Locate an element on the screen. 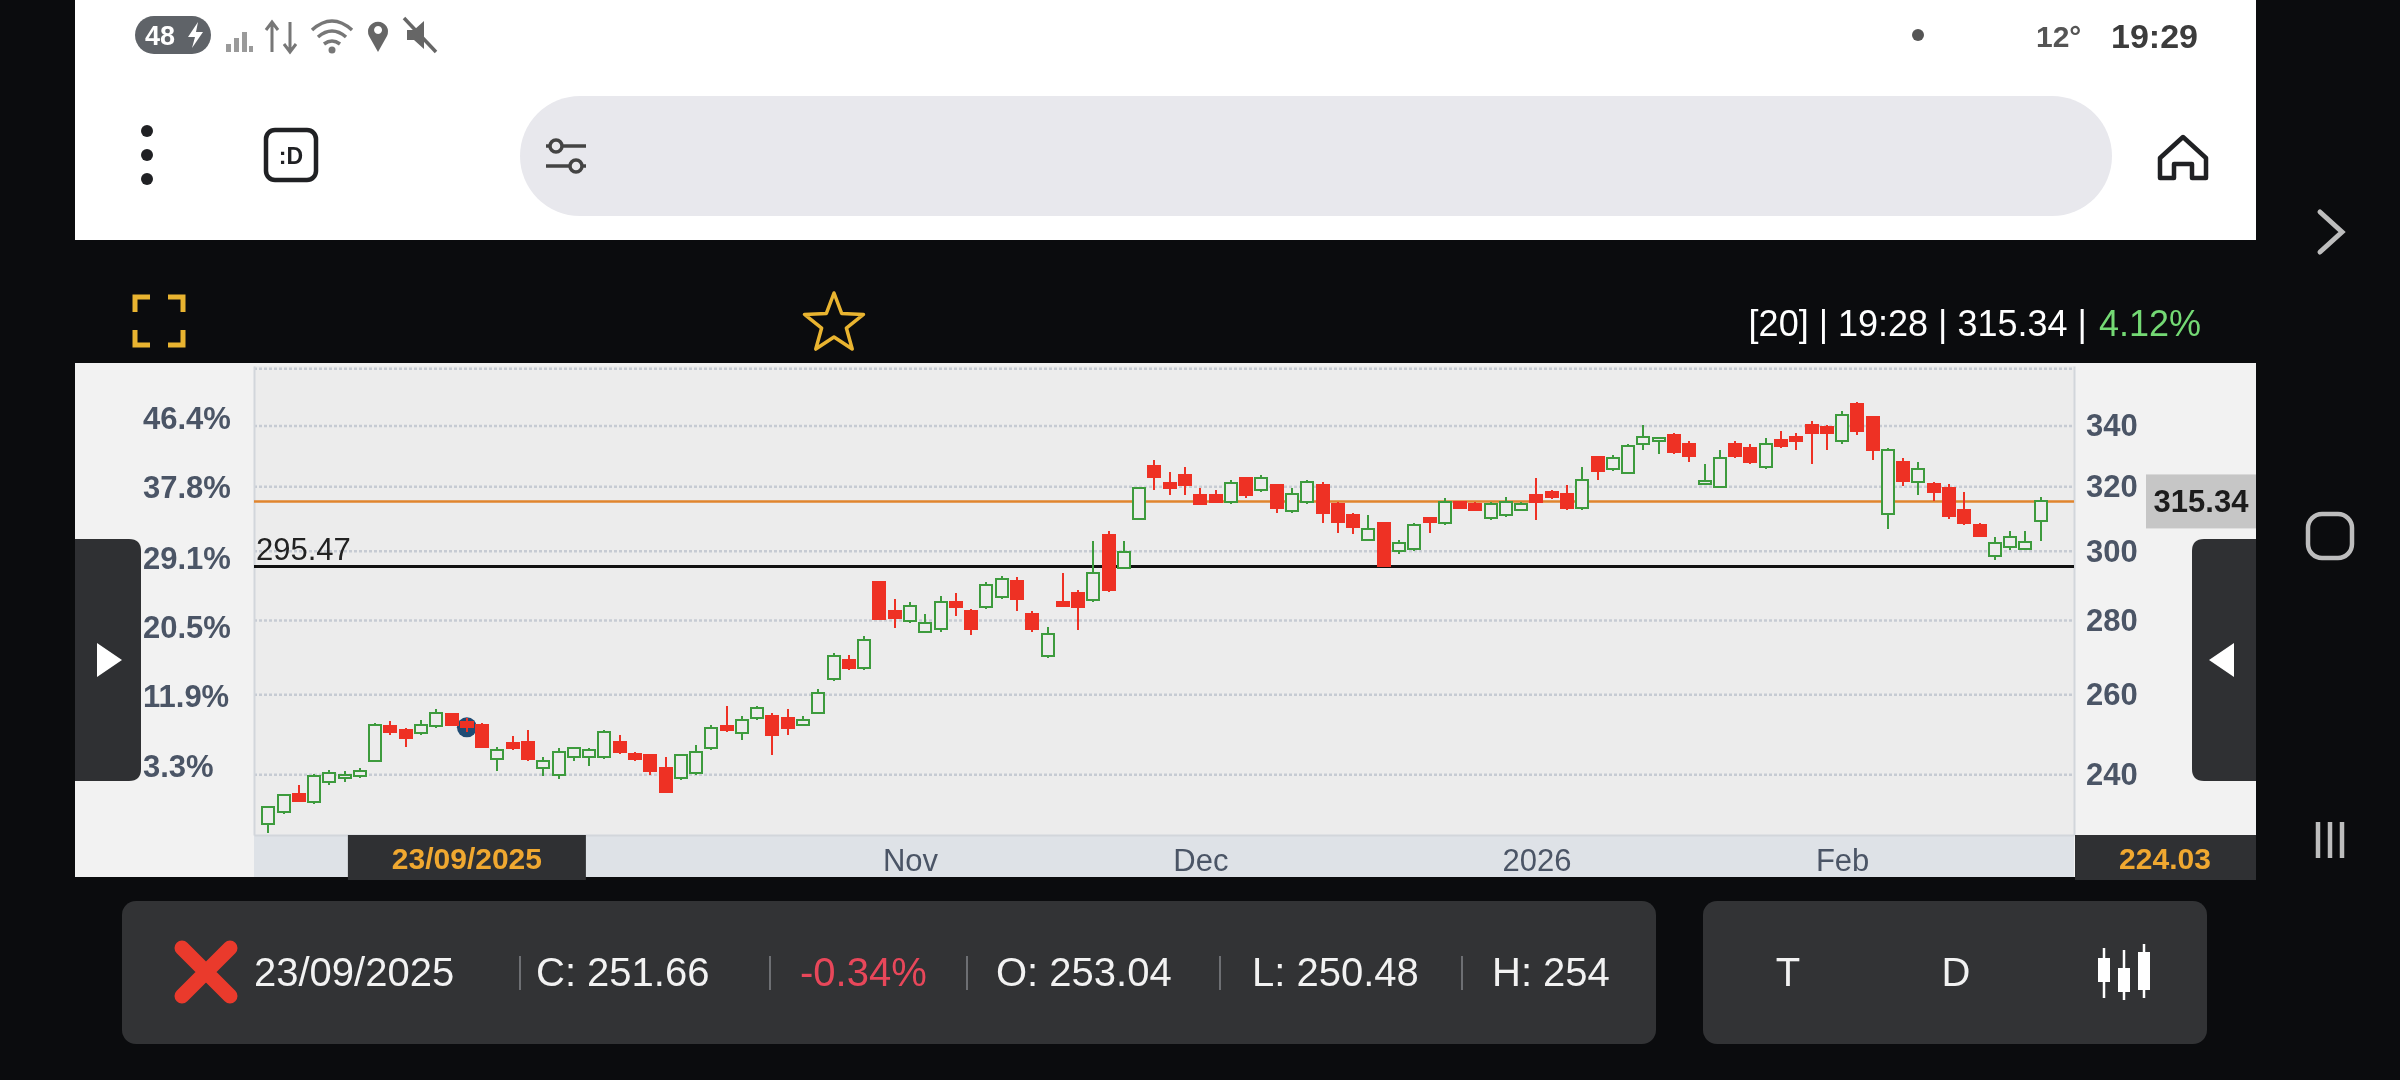  y-tick-label: 320 is located at coordinates (2112, 487).